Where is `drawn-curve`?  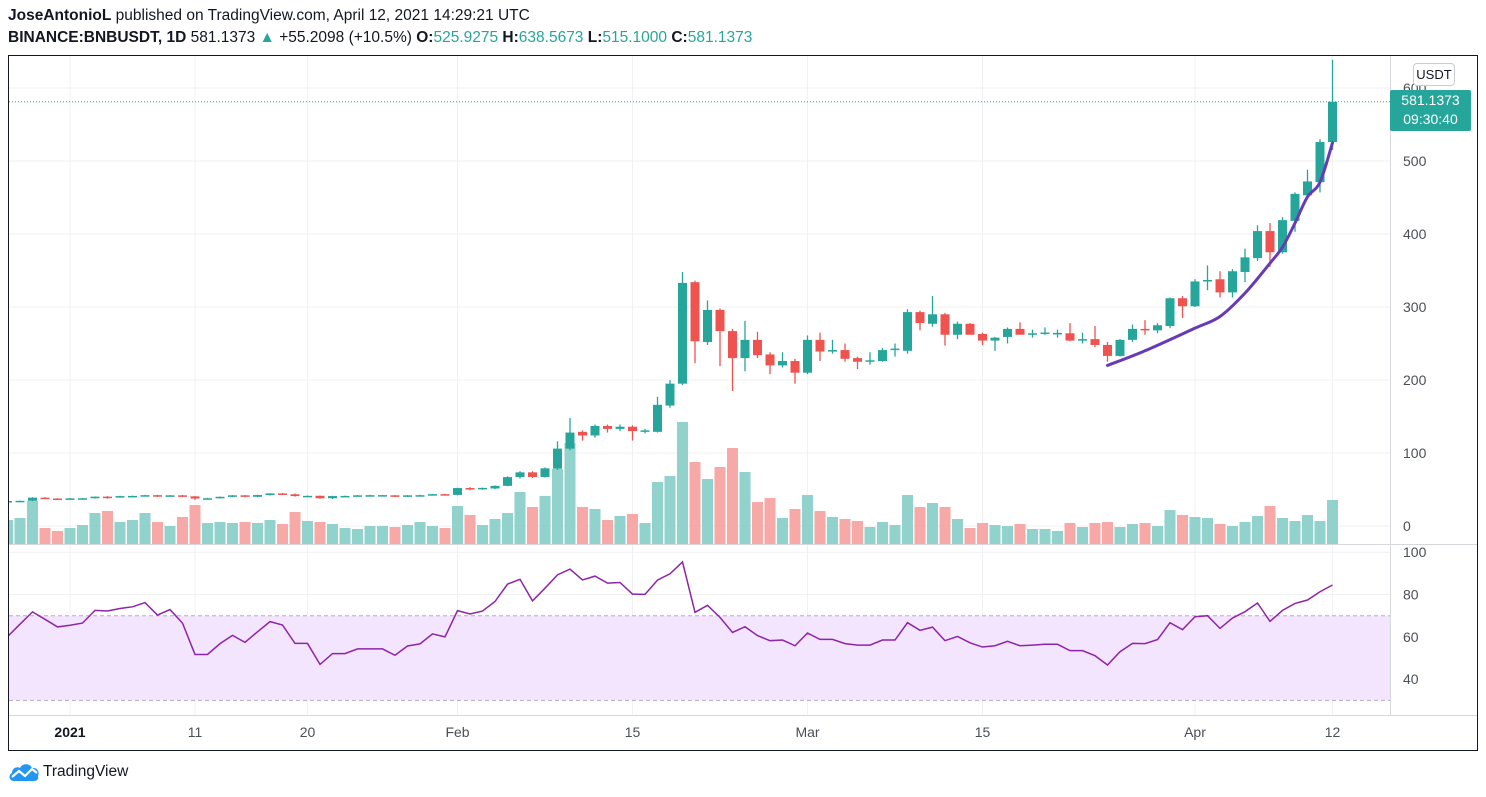 drawn-curve is located at coordinates (1220, 254).